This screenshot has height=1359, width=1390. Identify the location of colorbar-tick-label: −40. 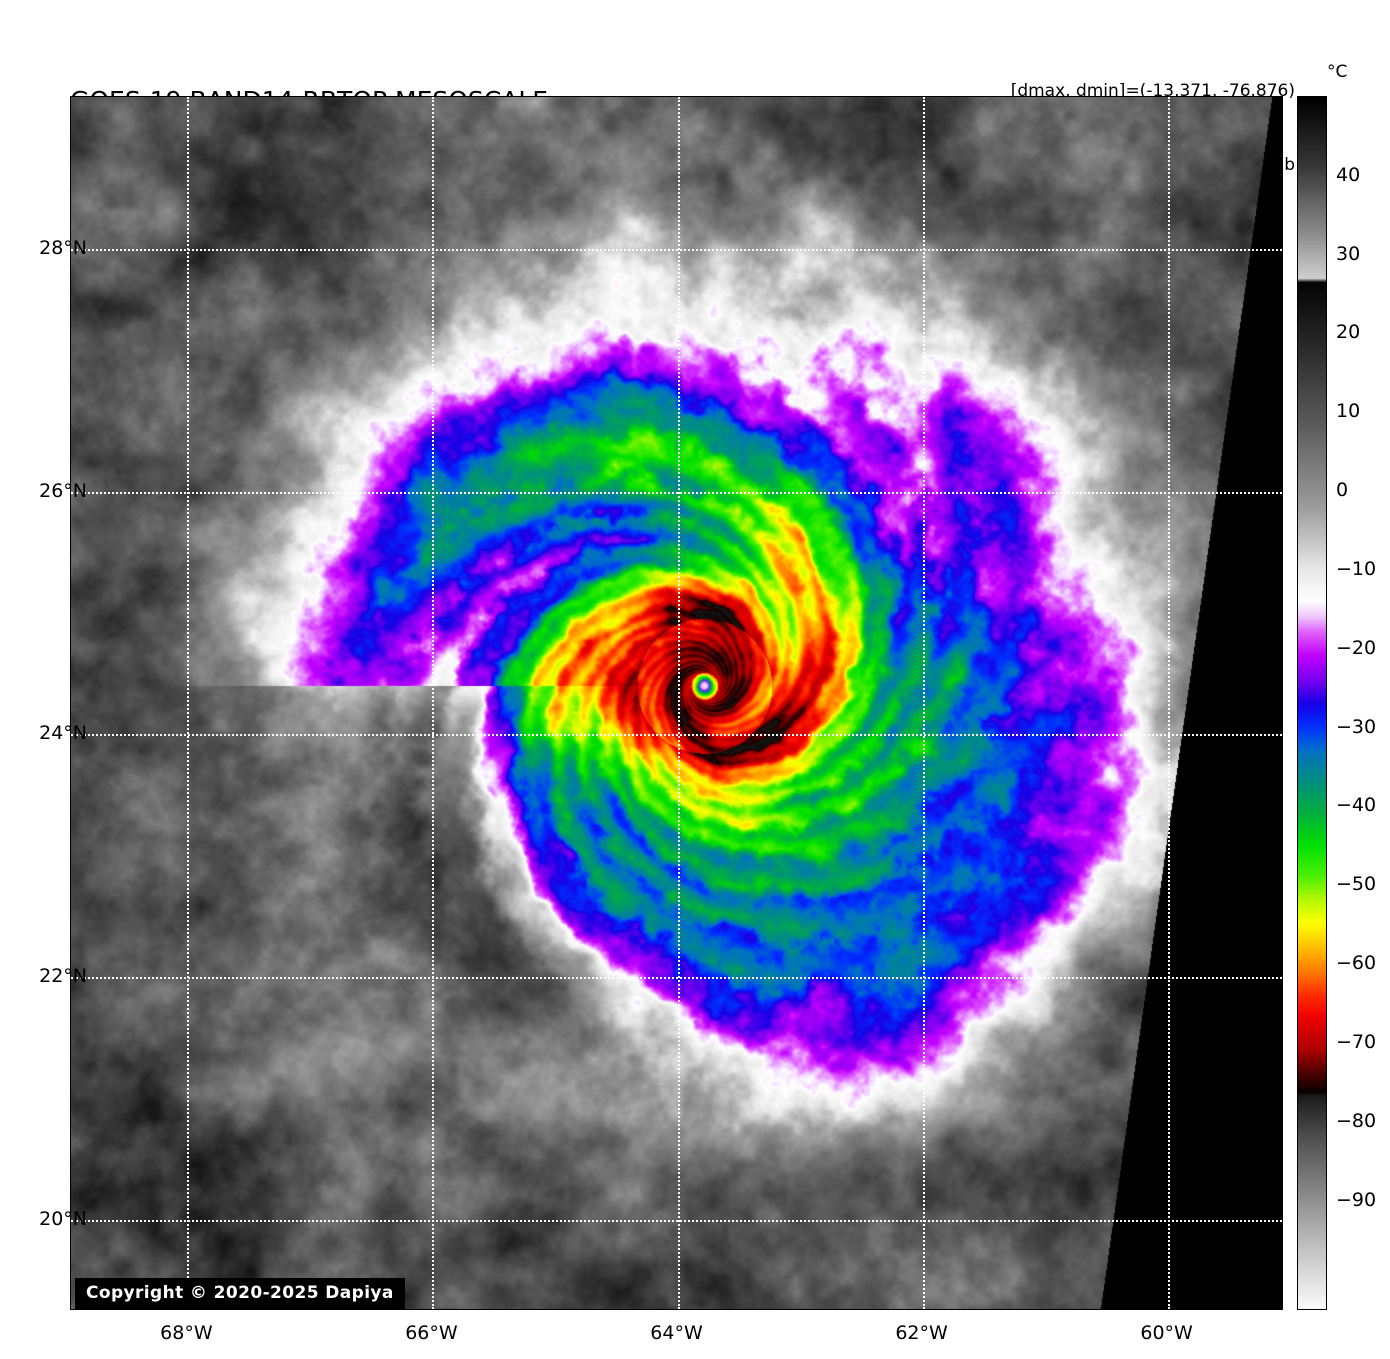
(1356, 805).